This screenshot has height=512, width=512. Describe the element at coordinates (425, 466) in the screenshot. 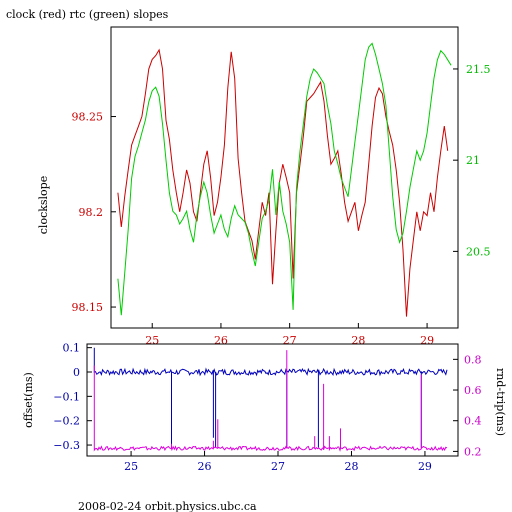

I see `offset-x-tick-label: 29` at that location.